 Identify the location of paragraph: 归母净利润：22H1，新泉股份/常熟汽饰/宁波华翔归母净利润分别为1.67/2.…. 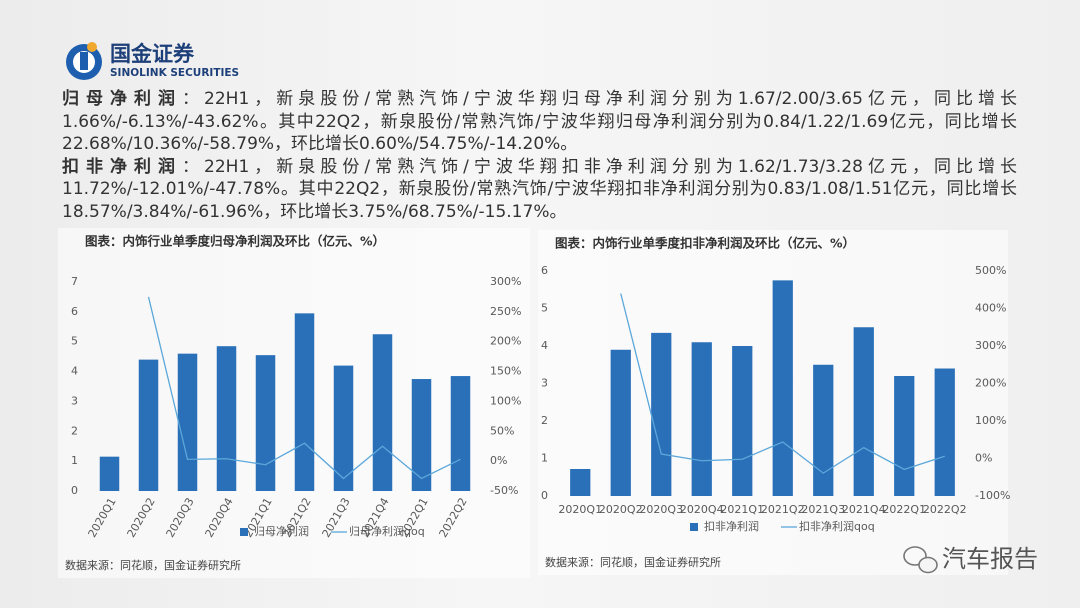
(539, 122).